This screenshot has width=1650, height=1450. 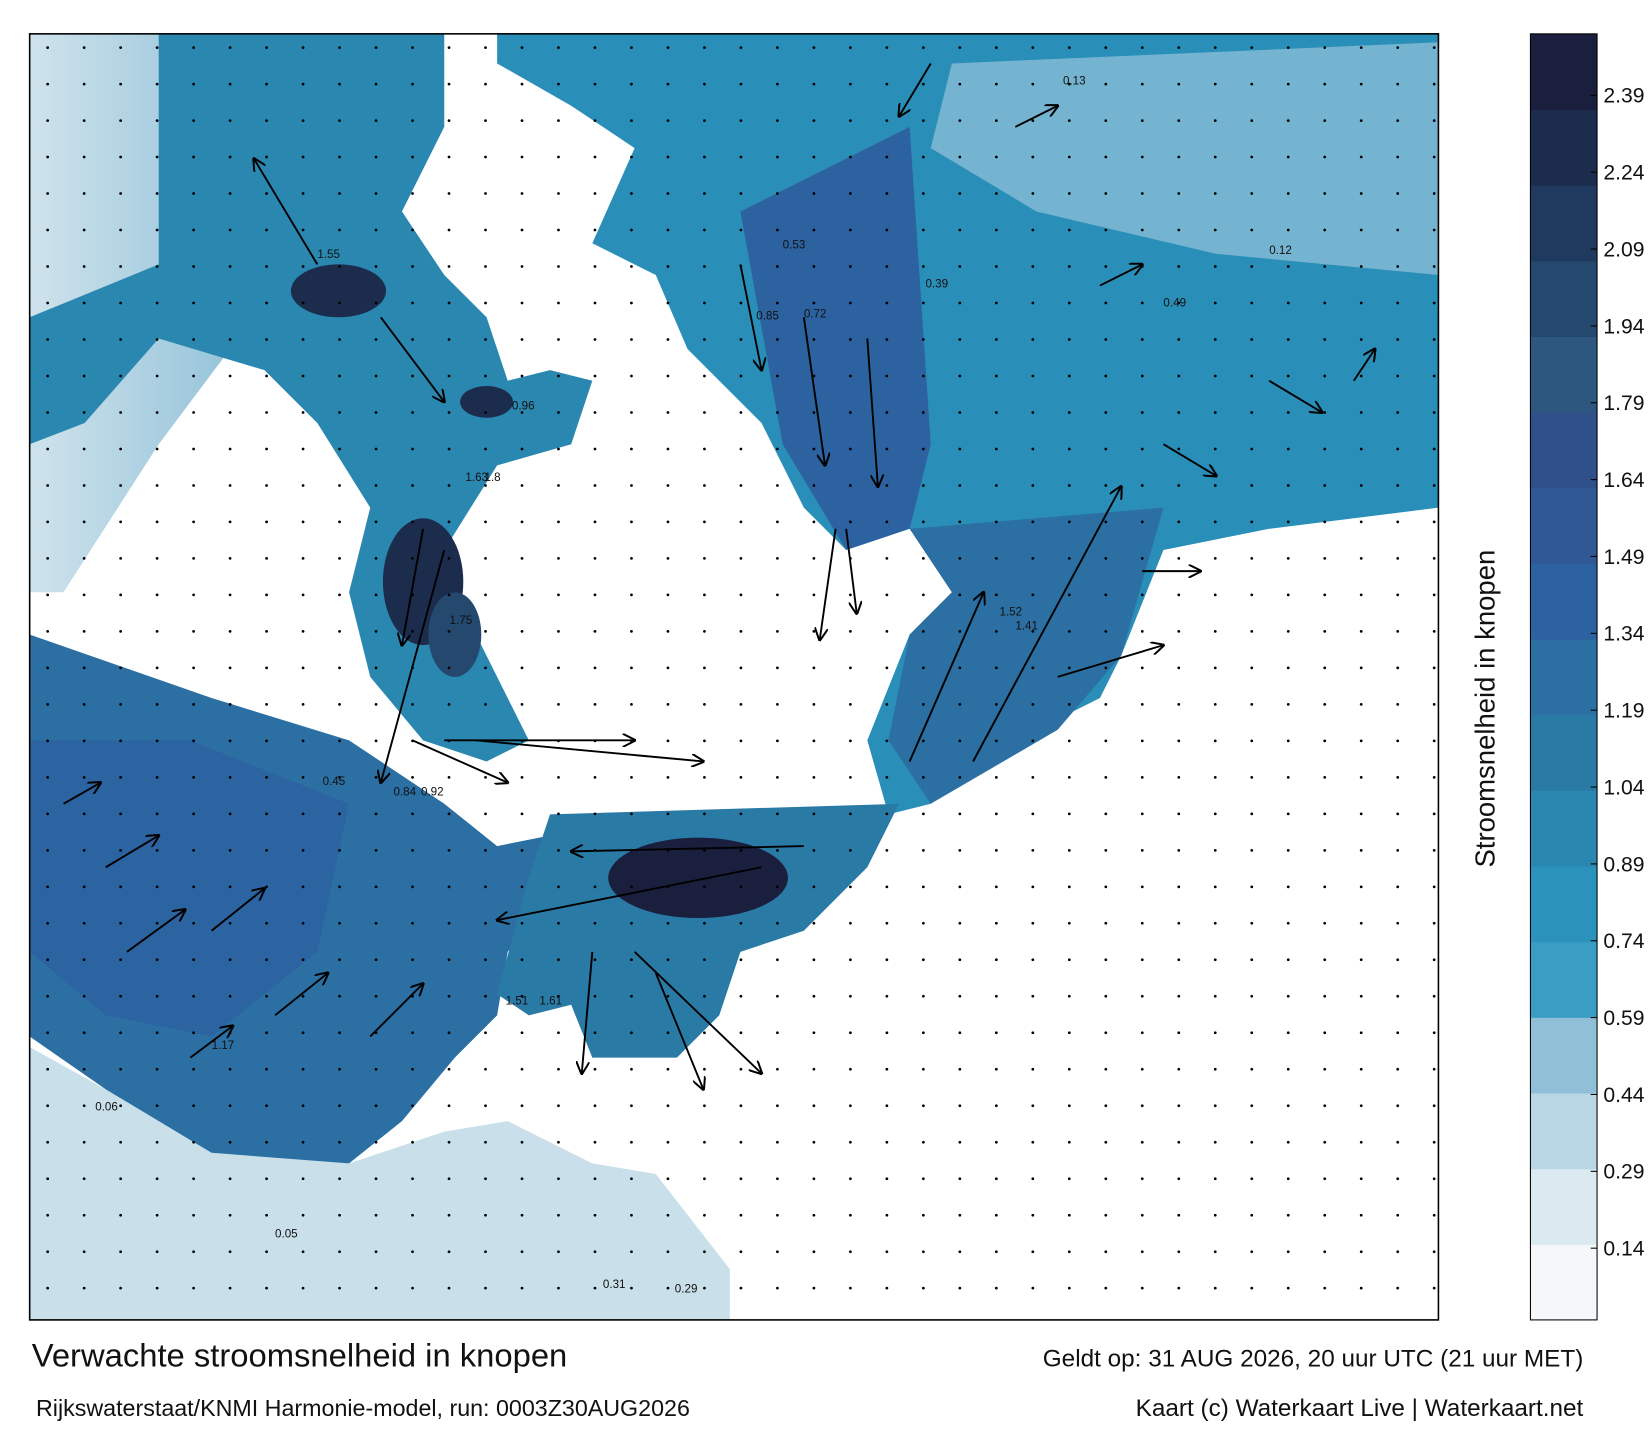 I want to click on speed-label: 1.63, so click(x=476, y=477).